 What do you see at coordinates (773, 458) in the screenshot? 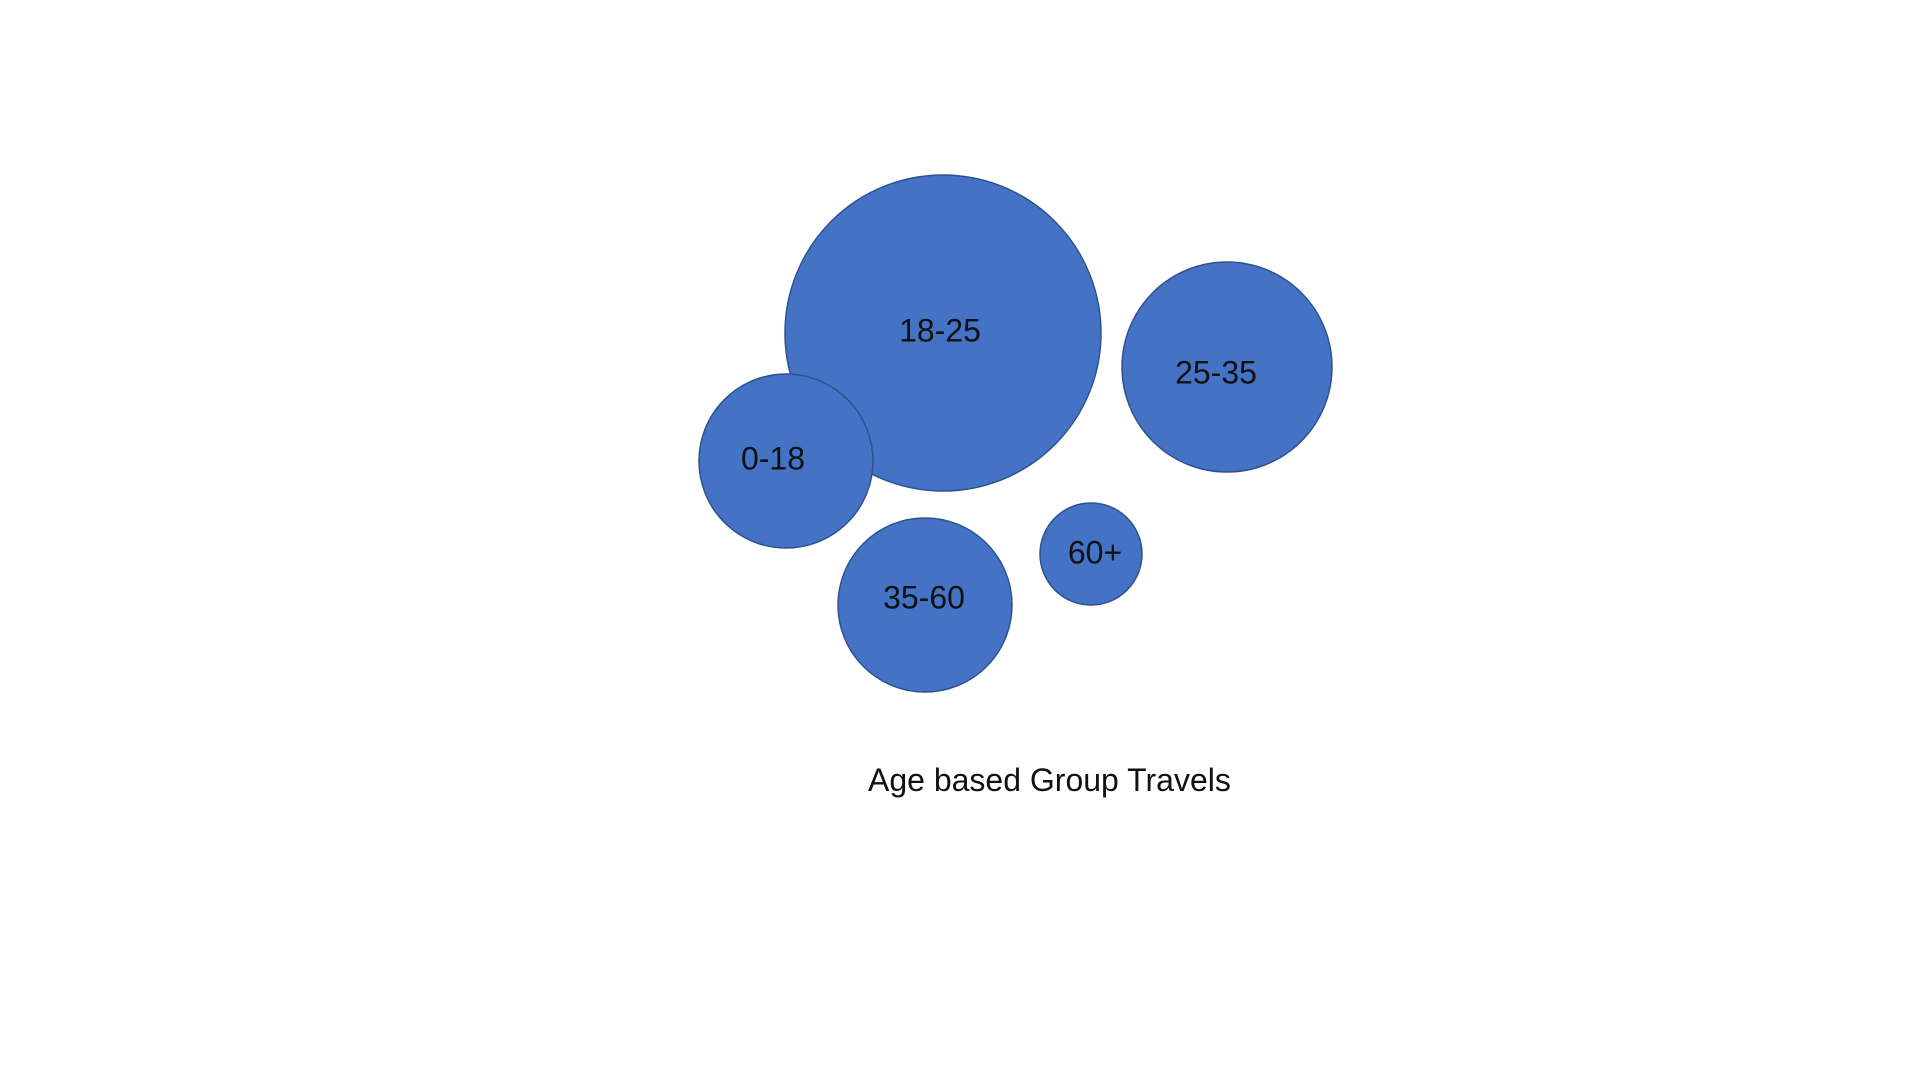
I see `bubble-label-0-18: 0-18` at bounding box center [773, 458].